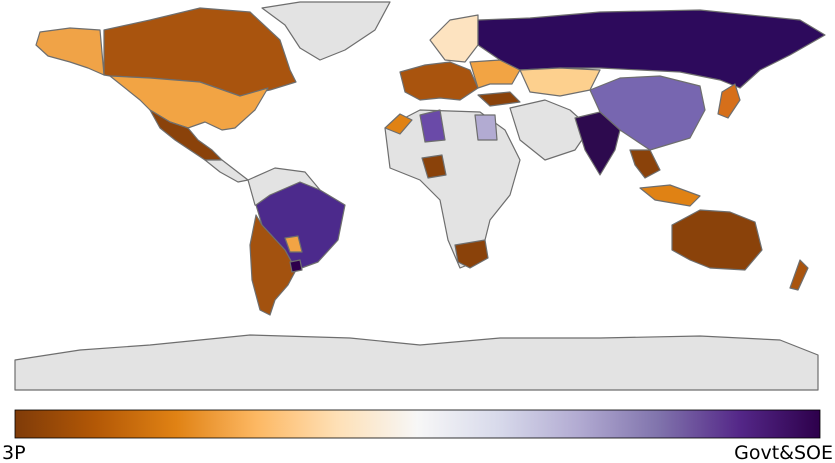 Image resolution: width=835 pixels, height=463 pixels. I want to click on morocco, so click(398, 124).